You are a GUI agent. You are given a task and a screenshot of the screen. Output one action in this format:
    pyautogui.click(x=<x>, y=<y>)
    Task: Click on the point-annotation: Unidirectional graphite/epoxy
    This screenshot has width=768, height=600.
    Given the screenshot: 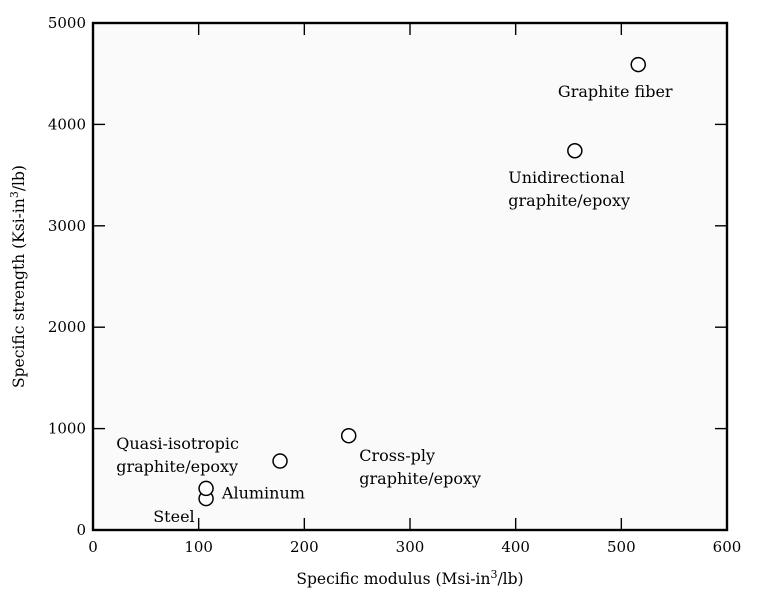 What is the action you would take?
    pyautogui.click(x=569, y=189)
    